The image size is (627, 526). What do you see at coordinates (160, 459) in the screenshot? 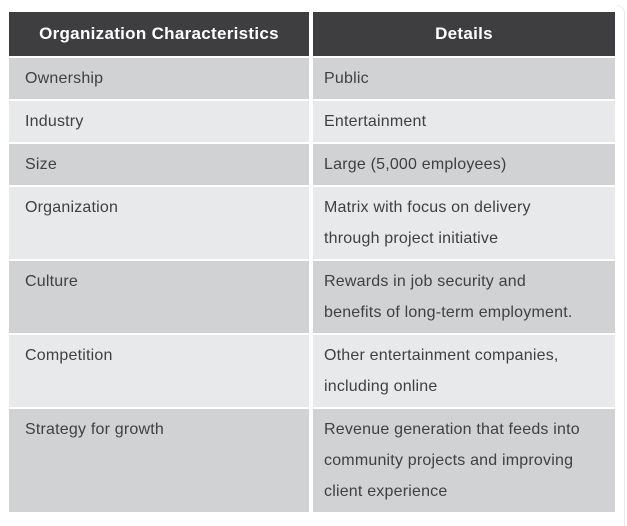
I see `characteristic-cell: Strategy for growth` at bounding box center [160, 459].